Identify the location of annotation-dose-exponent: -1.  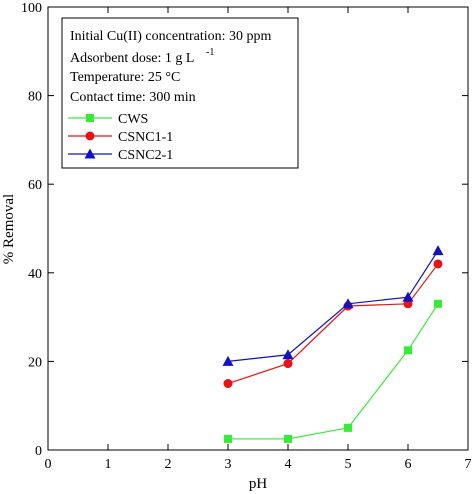
(210, 52).